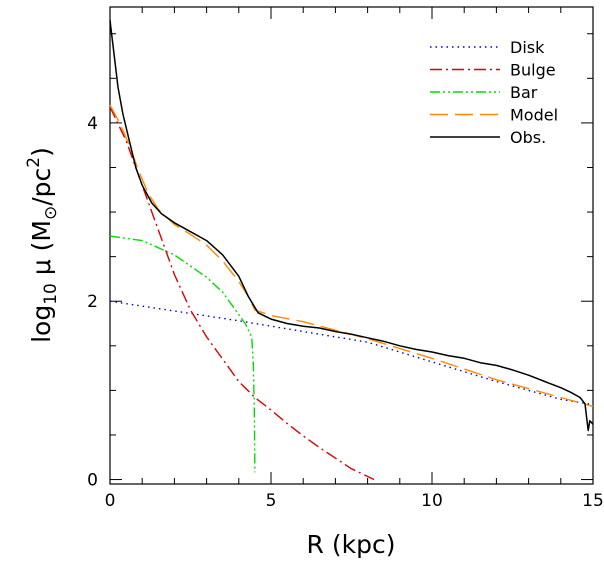  I want to click on y-axis-title-mid: μ (M, so click(41, 251).